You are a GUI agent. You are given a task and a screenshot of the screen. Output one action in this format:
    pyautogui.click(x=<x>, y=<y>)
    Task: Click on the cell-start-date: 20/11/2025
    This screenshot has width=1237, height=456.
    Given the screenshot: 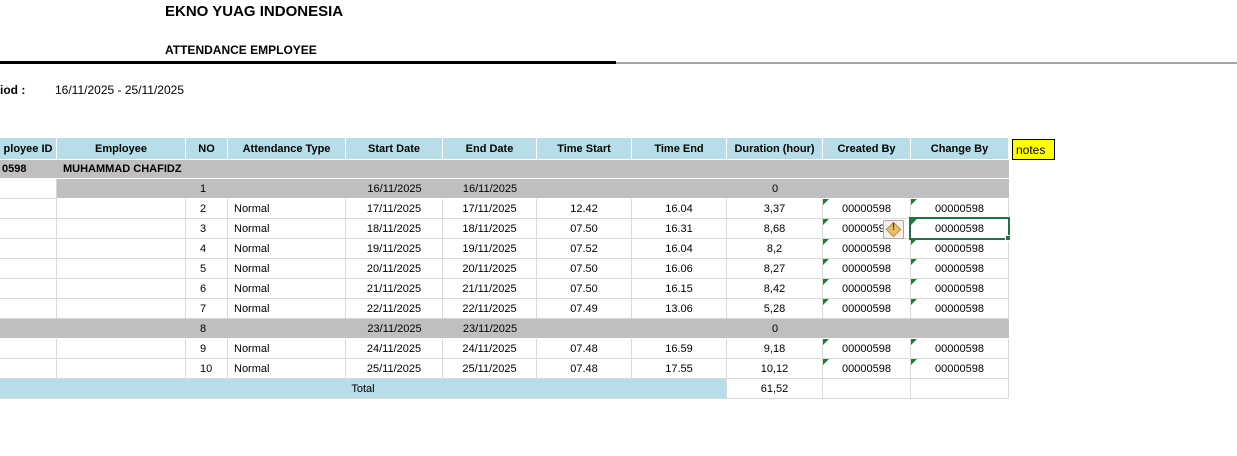 What is the action you would take?
    pyautogui.click(x=394, y=269)
    